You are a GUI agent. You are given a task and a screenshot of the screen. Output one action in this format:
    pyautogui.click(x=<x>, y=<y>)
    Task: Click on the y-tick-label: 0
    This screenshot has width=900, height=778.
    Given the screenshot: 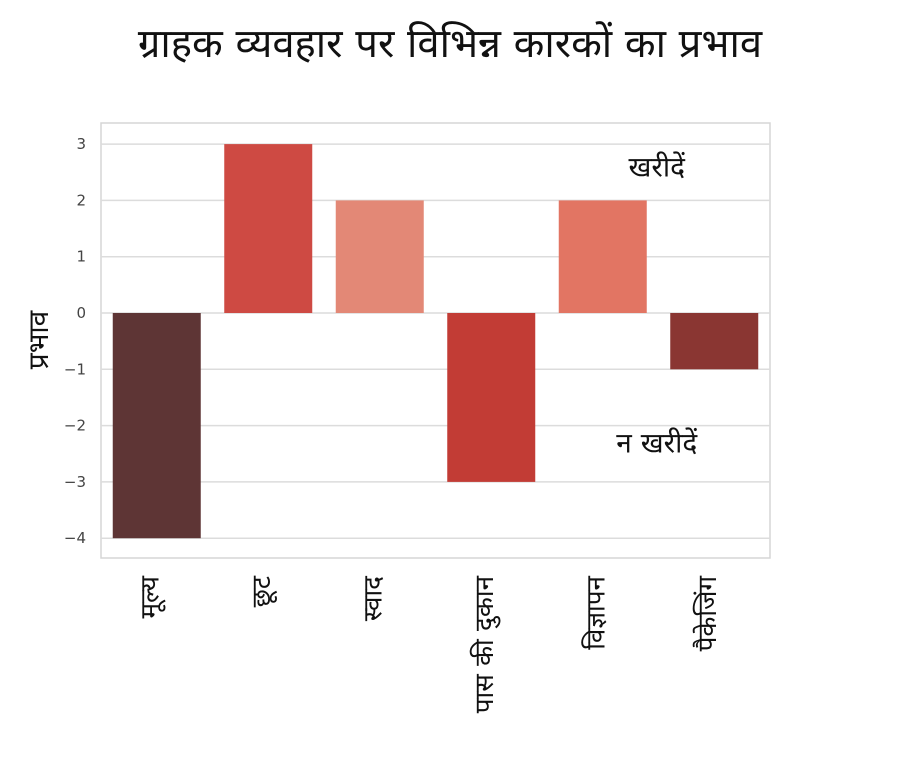 What is the action you would take?
    pyautogui.click(x=81, y=313)
    